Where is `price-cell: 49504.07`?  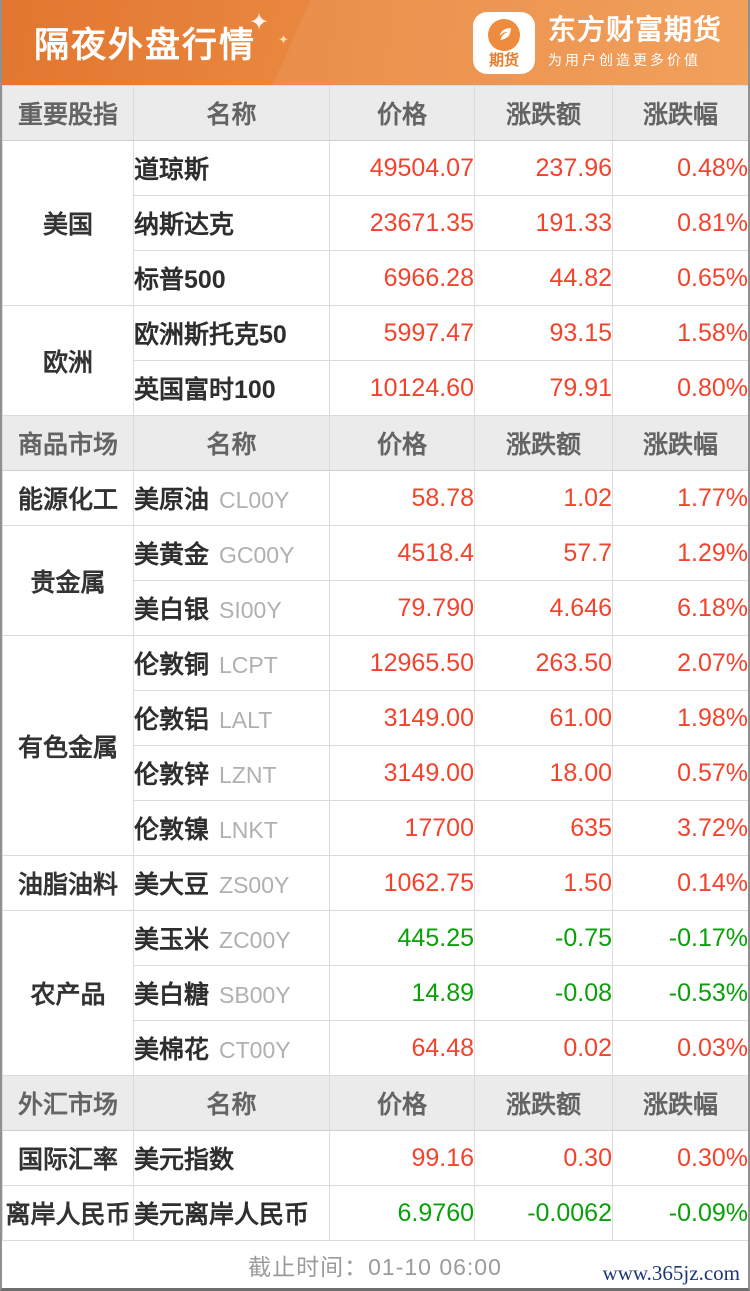 price-cell: 49504.07 is located at coordinates (402, 168).